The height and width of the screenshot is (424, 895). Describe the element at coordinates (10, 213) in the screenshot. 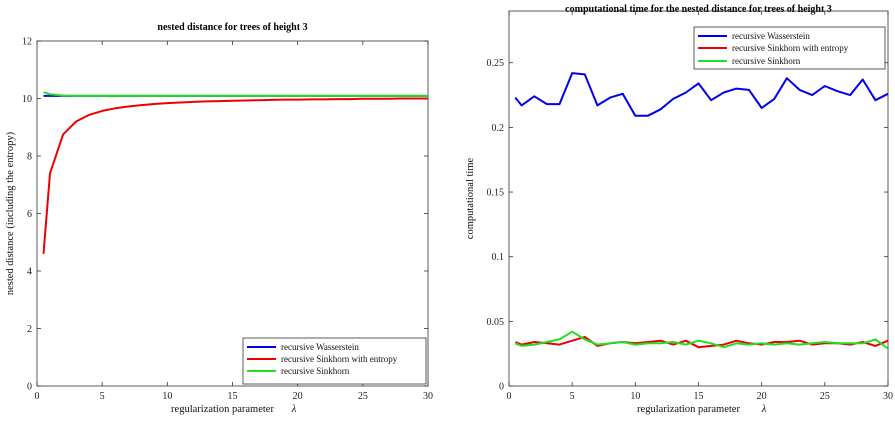

I see `y-axis-label: nested distance (including the entropy)` at that location.